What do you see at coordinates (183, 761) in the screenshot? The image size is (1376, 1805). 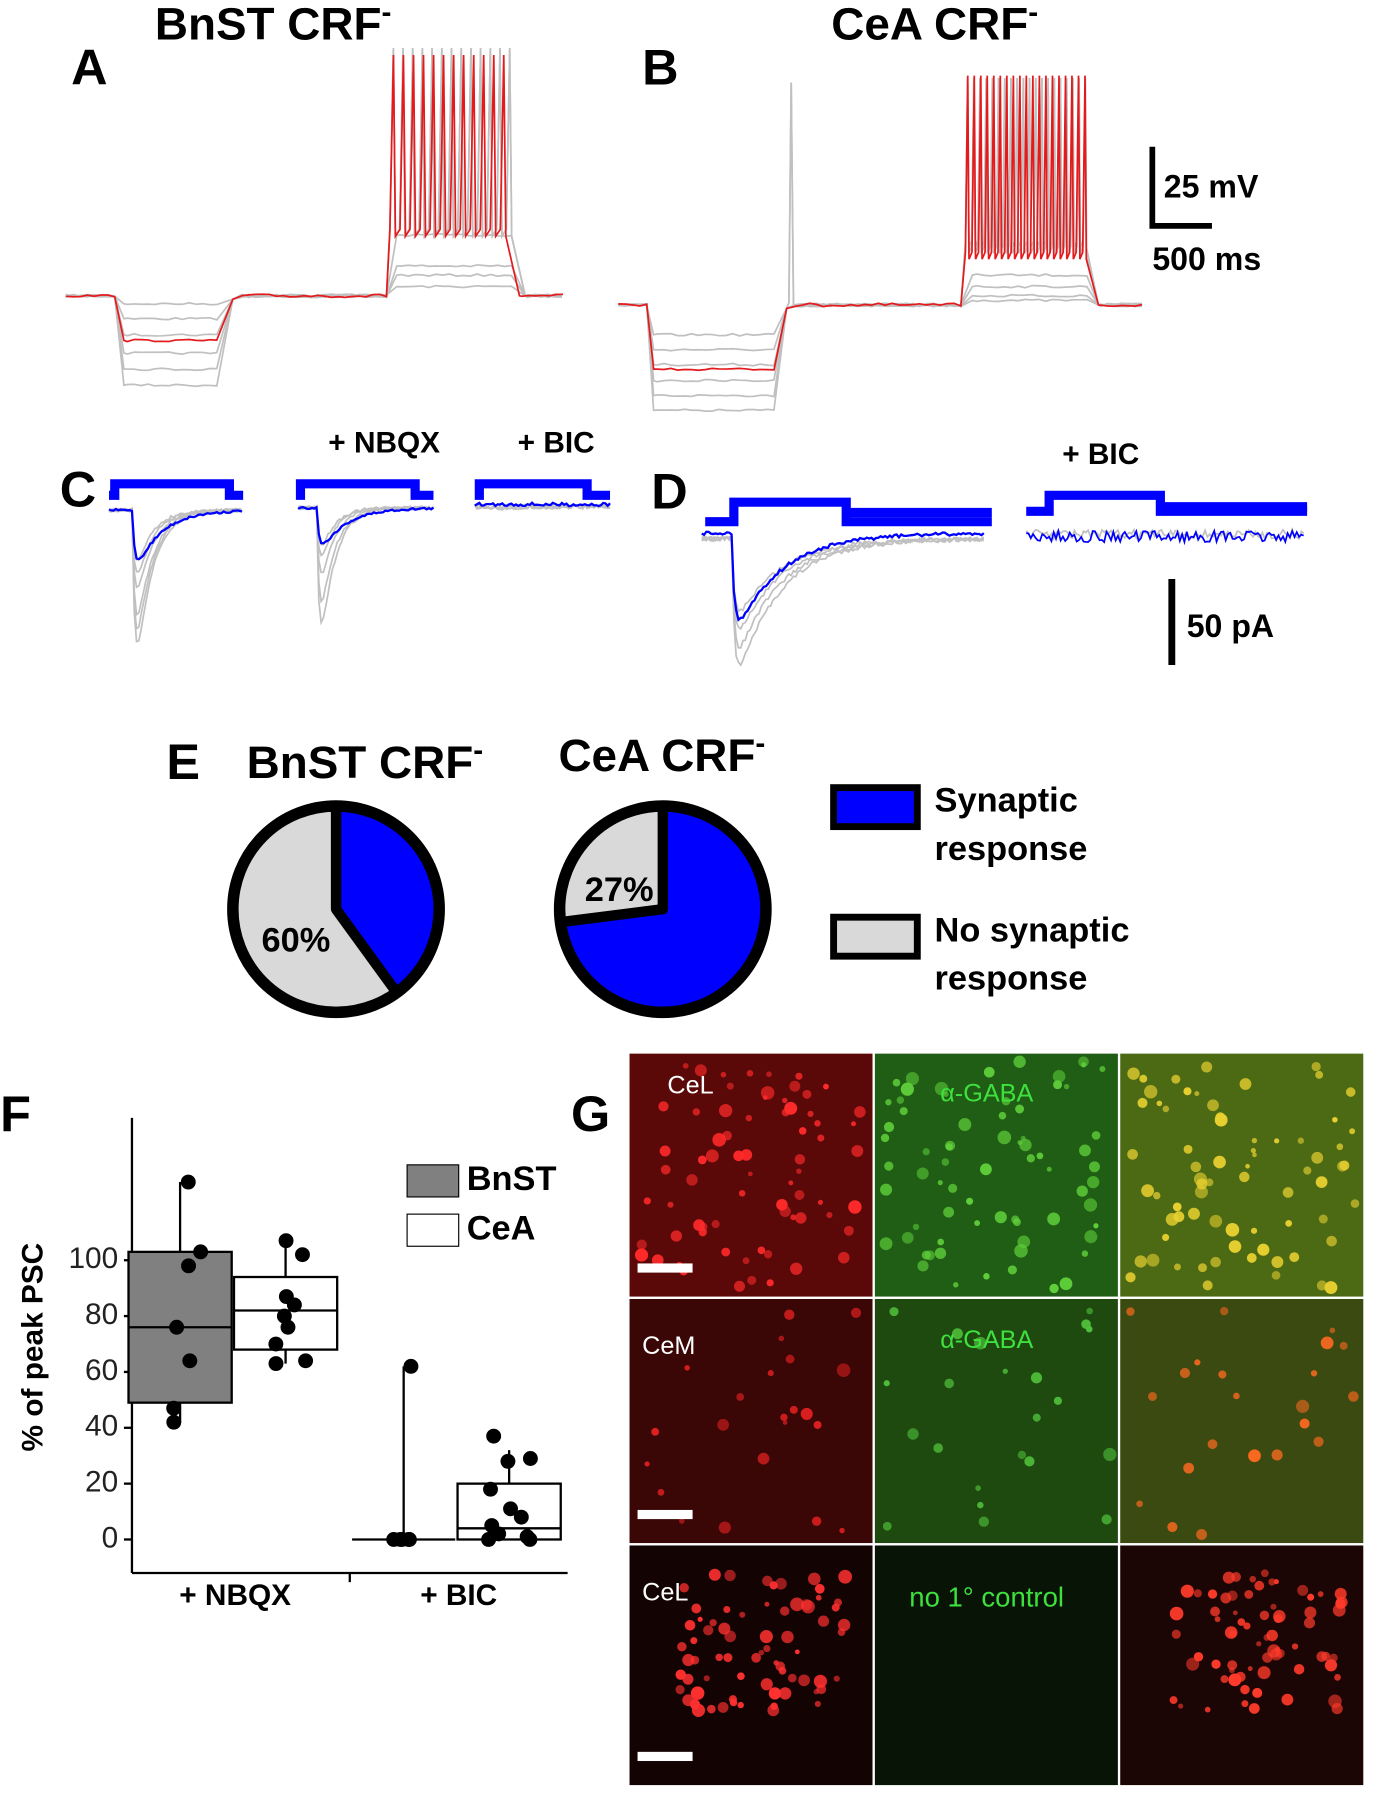 I see `panel-letter: E` at bounding box center [183, 761].